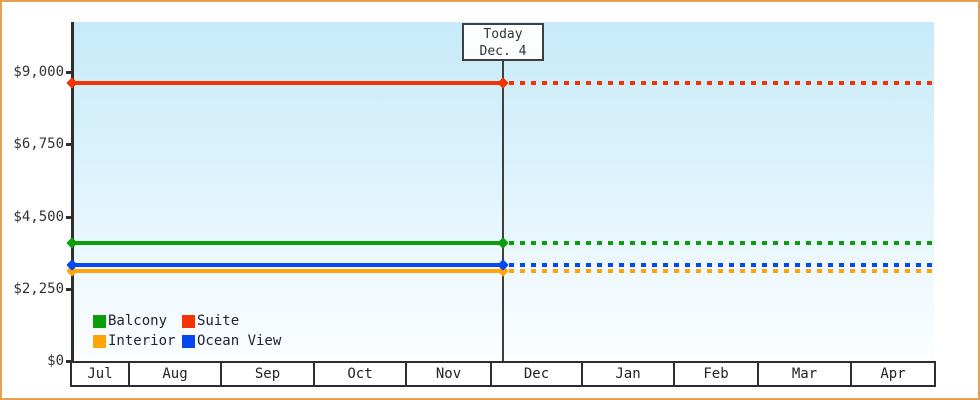 Image resolution: width=980 pixels, height=400 pixels. Describe the element at coordinates (268, 374) in the screenshot. I see `month-cell-sep: Sep` at that location.